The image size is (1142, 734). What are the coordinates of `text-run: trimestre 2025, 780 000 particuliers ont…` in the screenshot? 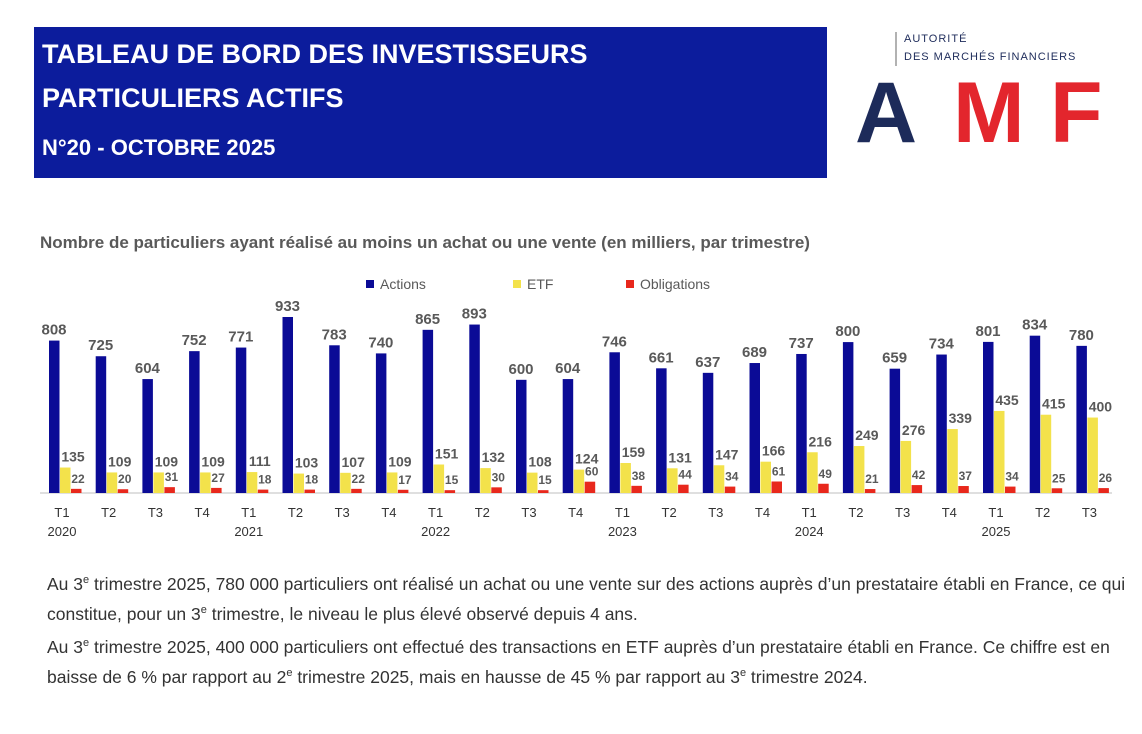 It's located at (586, 598).